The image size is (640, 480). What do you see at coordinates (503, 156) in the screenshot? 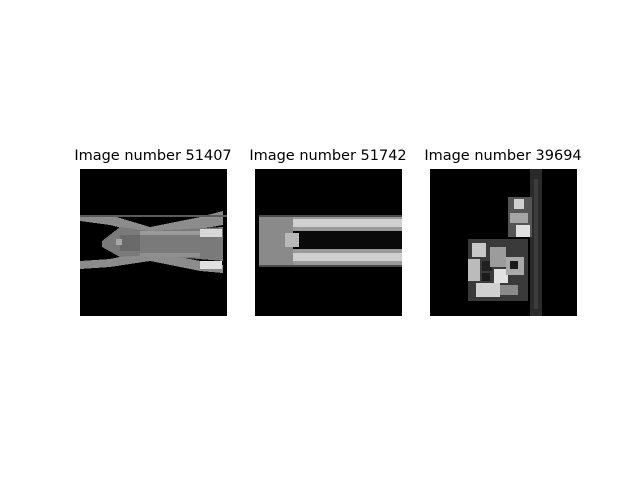
I see `panel-3-title: Image number 39694` at bounding box center [503, 156].